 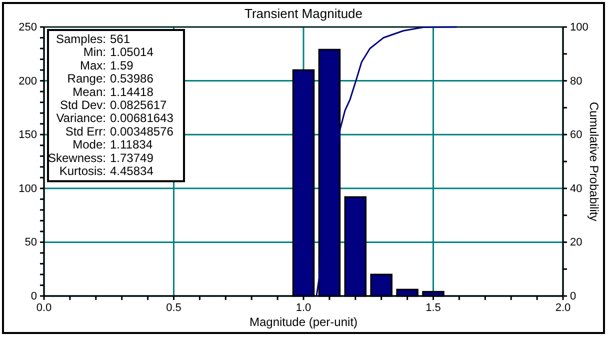 What do you see at coordinates (30, 242) in the screenshot?
I see `y-tick-label: 50` at bounding box center [30, 242].